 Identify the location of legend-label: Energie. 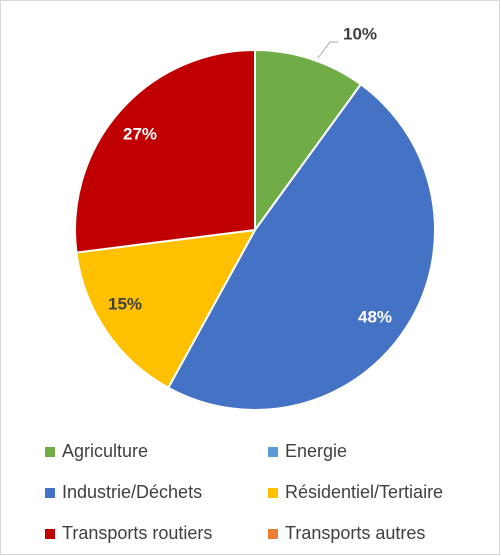
(316, 451).